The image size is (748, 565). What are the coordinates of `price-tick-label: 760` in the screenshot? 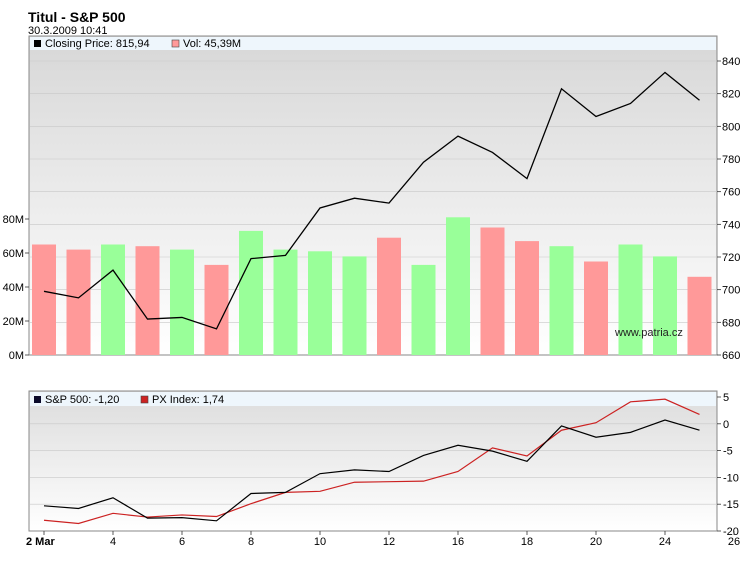 It's located at (731, 193).